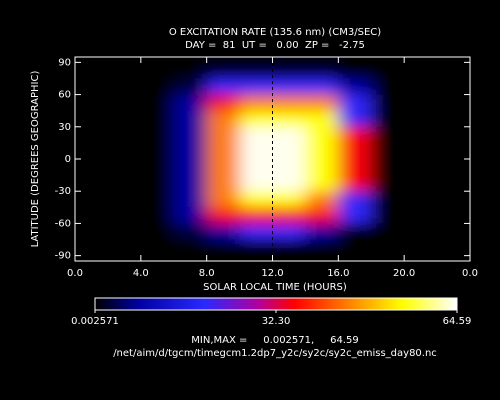  What do you see at coordinates (63, 223) in the screenshot?
I see `y-tick-label: -60` at bounding box center [63, 223].